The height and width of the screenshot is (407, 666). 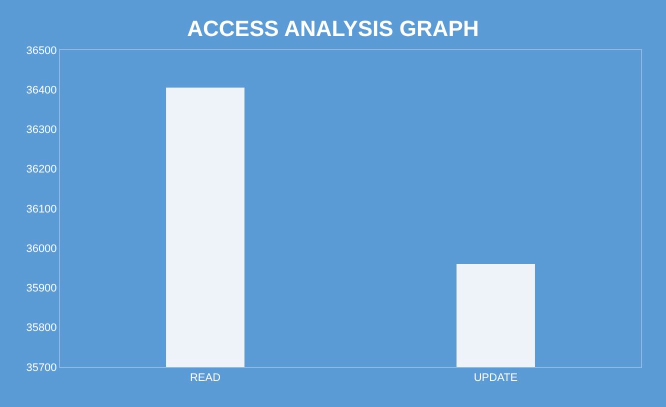 What do you see at coordinates (41, 248) in the screenshot?
I see `y-tick-label: 36000` at bounding box center [41, 248].